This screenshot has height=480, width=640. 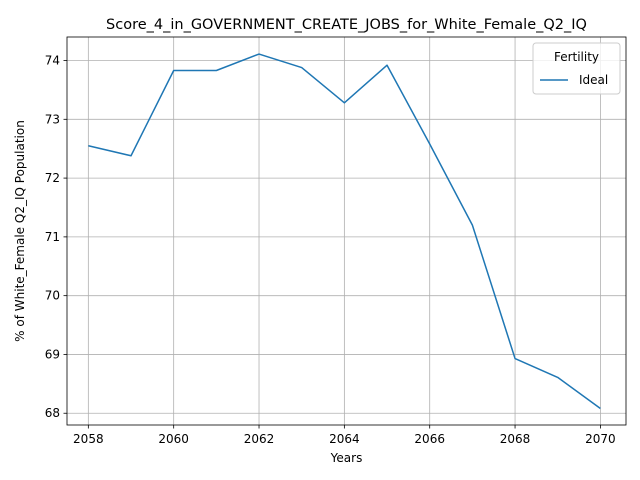 I want to click on y-axis: 68 69 70 71 72 73 74, so click(x=56, y=237).